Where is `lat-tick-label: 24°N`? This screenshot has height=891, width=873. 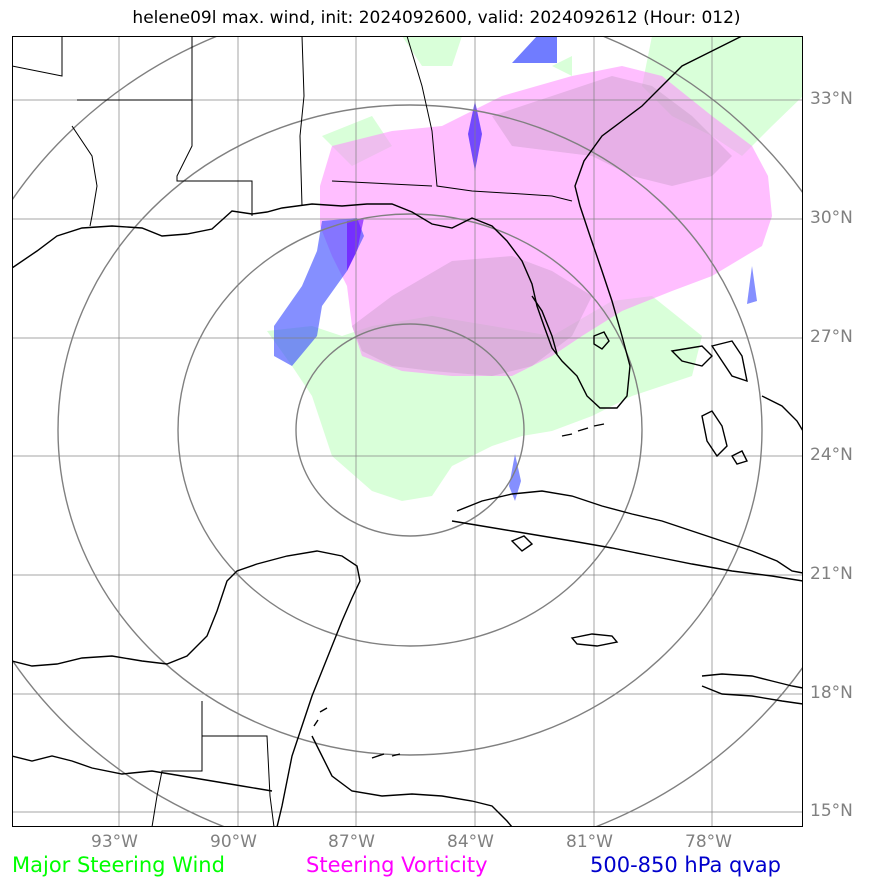
lat-tick-label: 24°N is located at coordinates (831, 455).